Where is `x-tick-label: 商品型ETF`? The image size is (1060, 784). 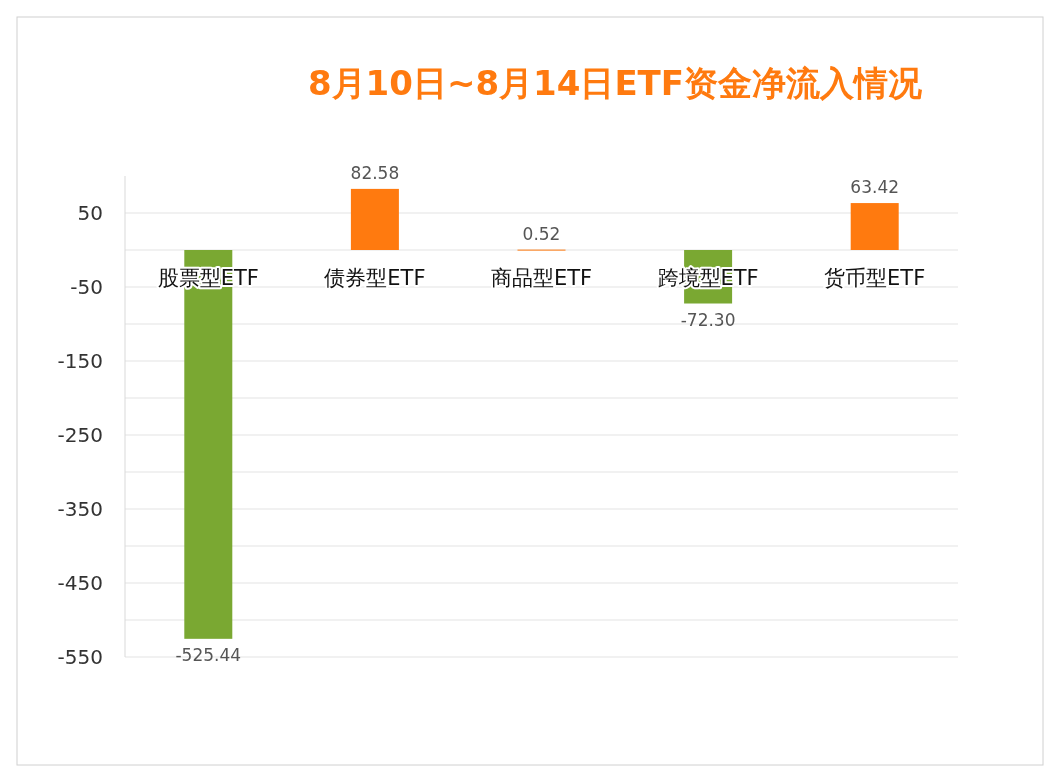 x-tick-label: 商品型ETF is located at coordinates (541, 278).